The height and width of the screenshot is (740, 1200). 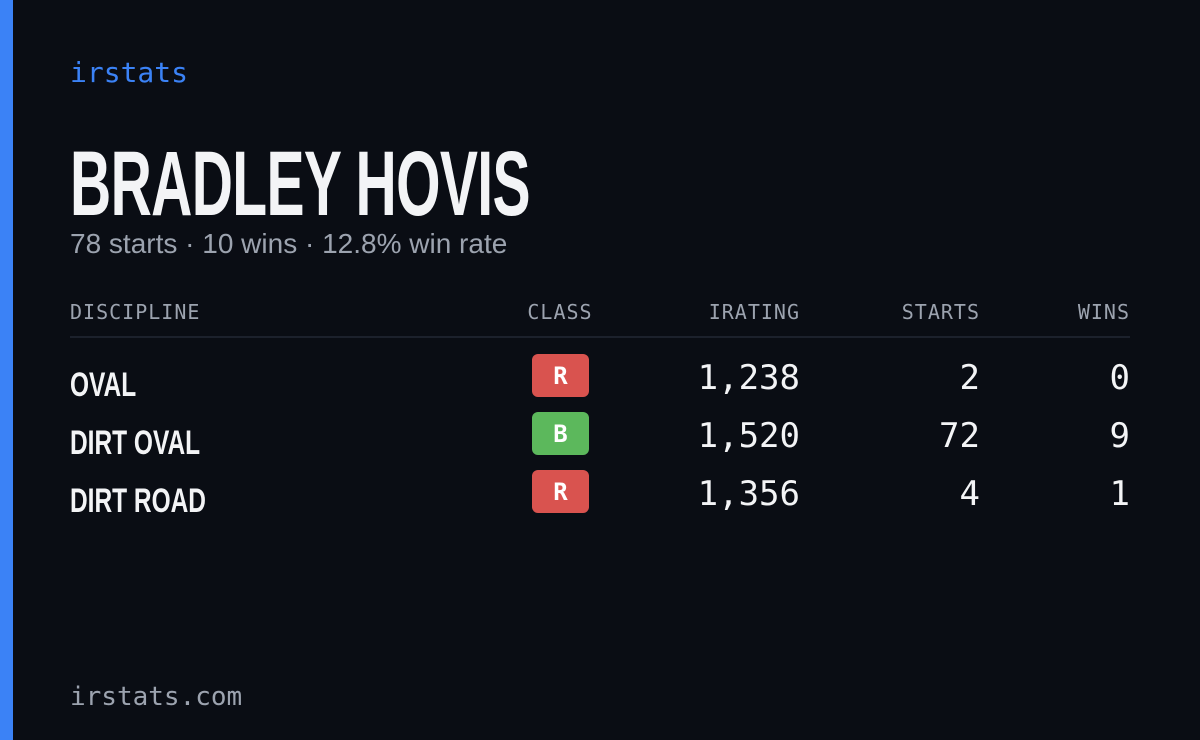 I want to click on footer-url: irstats.com, so click(x=156, y=697).